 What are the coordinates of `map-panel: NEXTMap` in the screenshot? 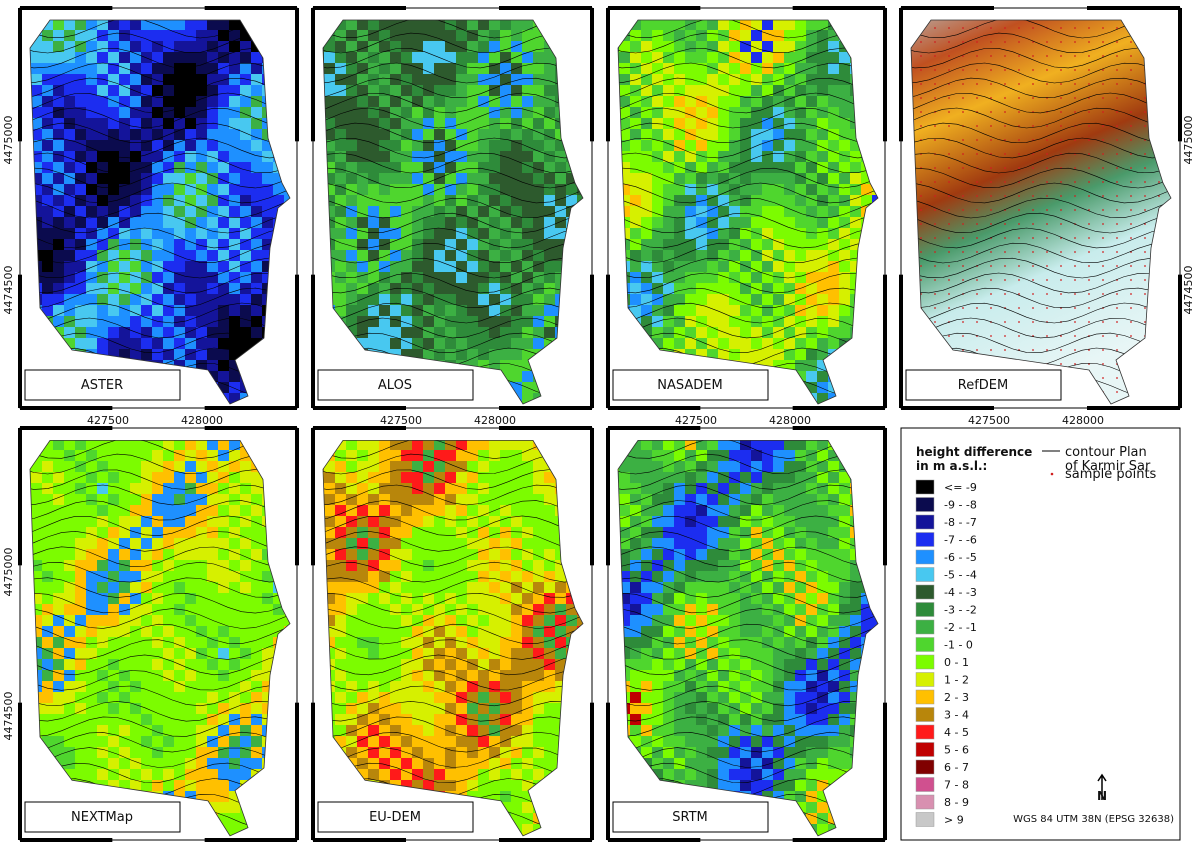 It's located at (158, 634).